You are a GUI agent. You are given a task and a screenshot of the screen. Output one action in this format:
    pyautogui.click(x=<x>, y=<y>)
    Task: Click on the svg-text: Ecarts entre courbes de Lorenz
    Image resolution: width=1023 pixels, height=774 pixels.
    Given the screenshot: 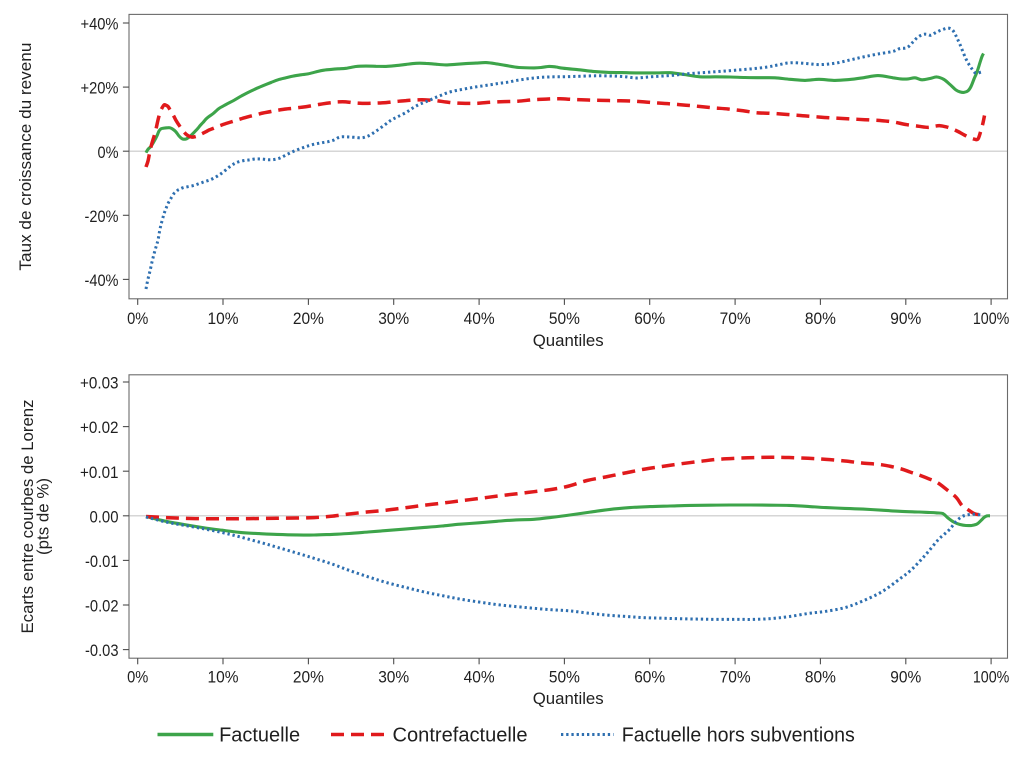 What is the action you would take?
    pyautogui.click(x=27, y=517)
    